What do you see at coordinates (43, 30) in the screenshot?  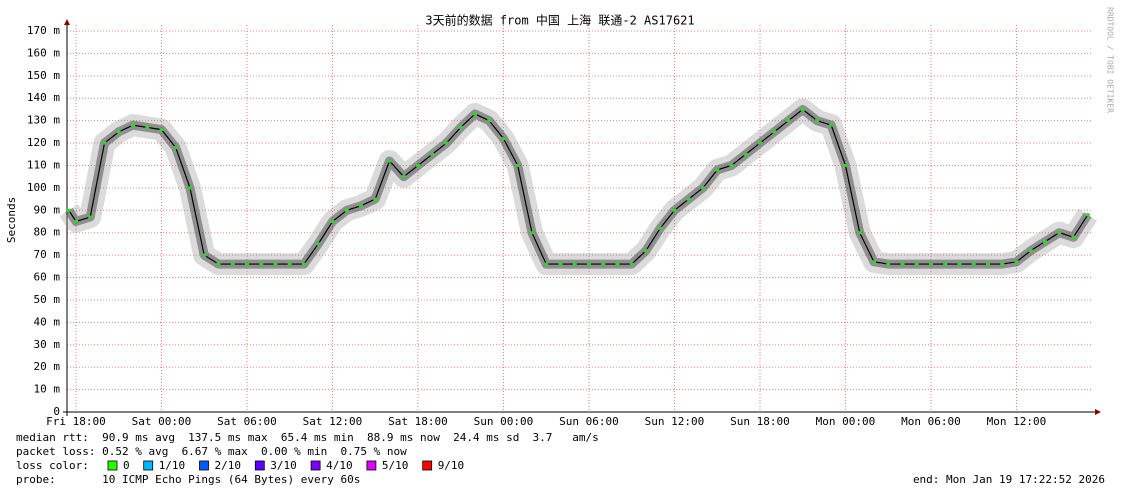 I see `y-tick-label: 170 m` at bounding box center [43, 30].